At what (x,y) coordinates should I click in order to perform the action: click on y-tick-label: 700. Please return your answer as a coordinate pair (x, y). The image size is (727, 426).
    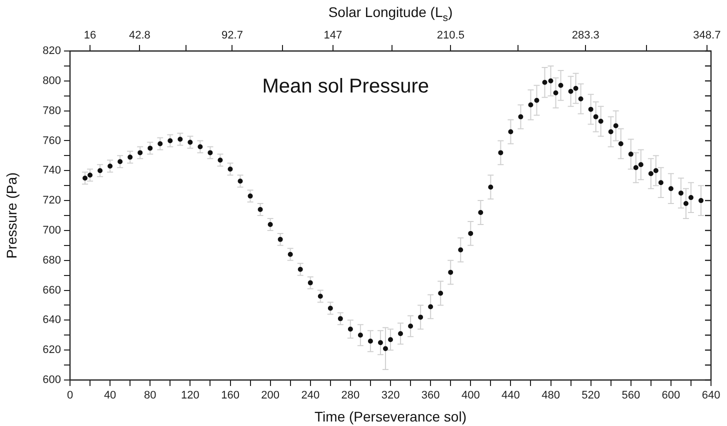
    Looking at the image, I should click on (51, 230).